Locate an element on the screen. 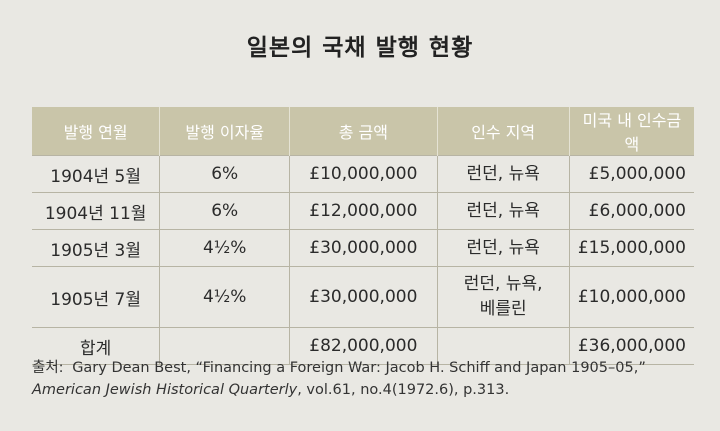 Image resolution: width=720 pixels, height=431 pixels. region-text-line1: 런던, 뉴욕, is located at coordinates (503, 284).